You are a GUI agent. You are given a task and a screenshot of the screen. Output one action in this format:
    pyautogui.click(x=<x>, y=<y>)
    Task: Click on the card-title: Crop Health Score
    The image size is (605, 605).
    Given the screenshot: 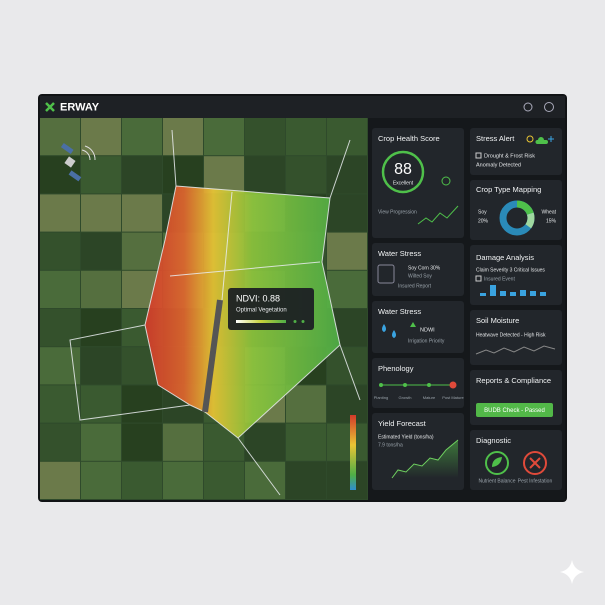 What is the action you would take?
    pyautogui.click(x=409, y=138)
    